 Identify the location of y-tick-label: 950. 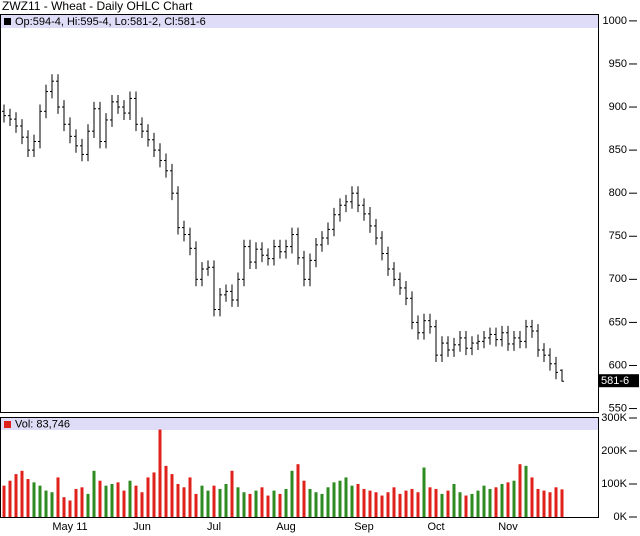
(618, 64).